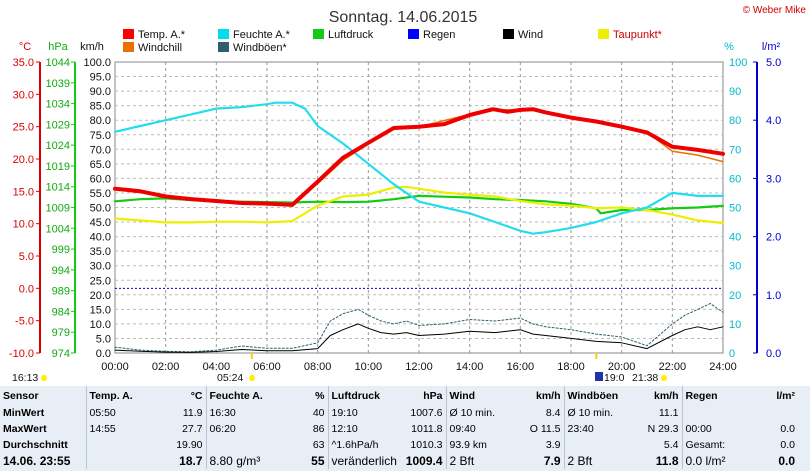 The width and height of the screenshot is (810, 471). I want to click on humidity-tick-label: 90, so click(735, 92).